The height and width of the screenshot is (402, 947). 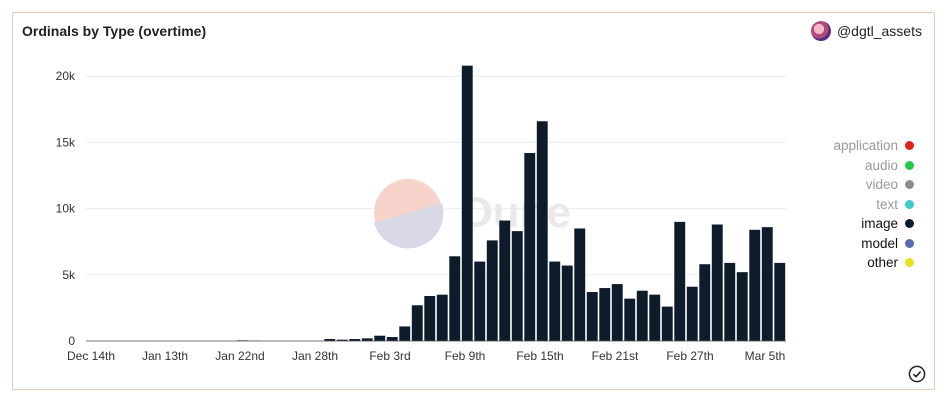 What do you see at coordinates (315, 356) in the screenshot?
I see `x-tick-label: Jan 28th` at bounding box center [315, 356].